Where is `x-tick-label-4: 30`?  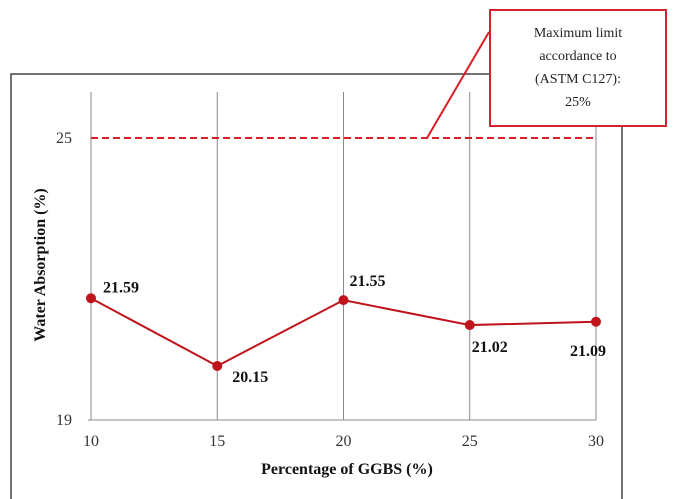 x-tick-label-4: 30 is located at coordinates (596, 441).